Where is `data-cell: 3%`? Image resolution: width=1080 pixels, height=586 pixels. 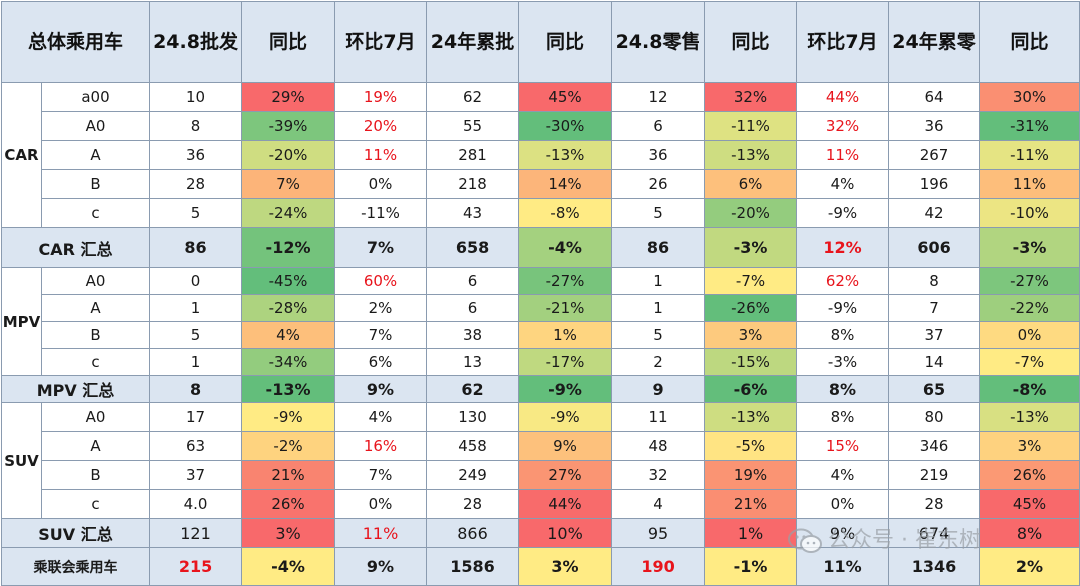 data-cell: 3% is located at coordinates (751, 335).